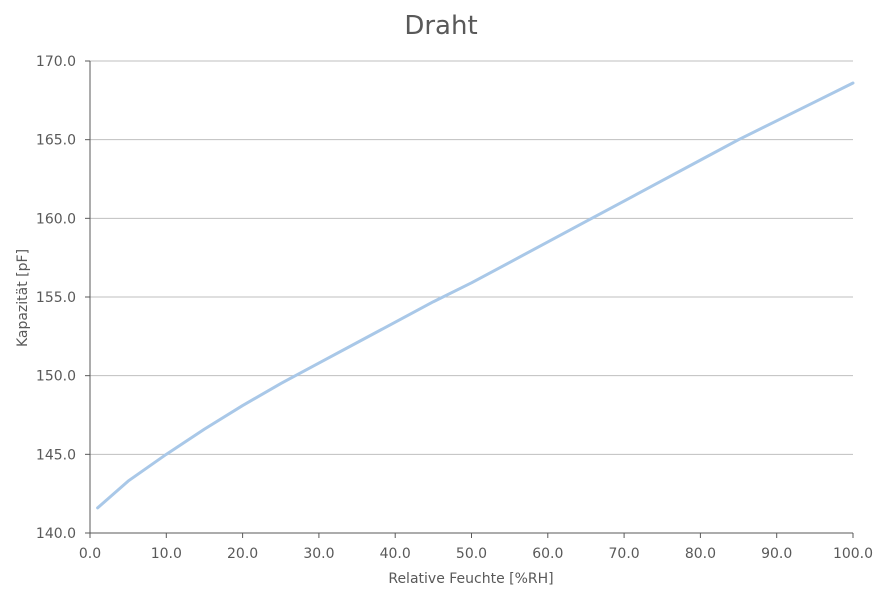 This screenshot has height=589, width=878. Describe the element at coordinates (166, 554) in the screenshot. I see `x-tick-label: 10.0` at that location.